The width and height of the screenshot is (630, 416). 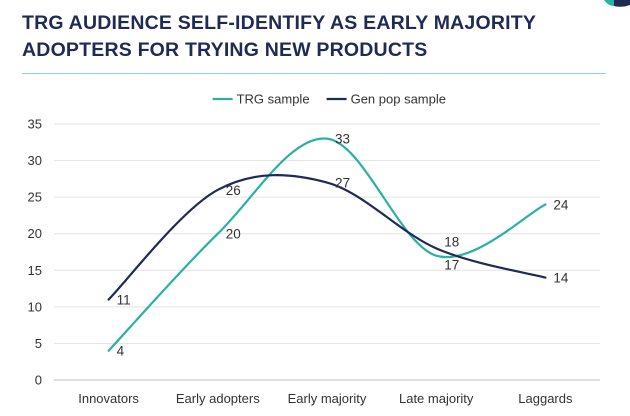 I want to click on x-tick-label: Early majority, so click(x=327, y=398).